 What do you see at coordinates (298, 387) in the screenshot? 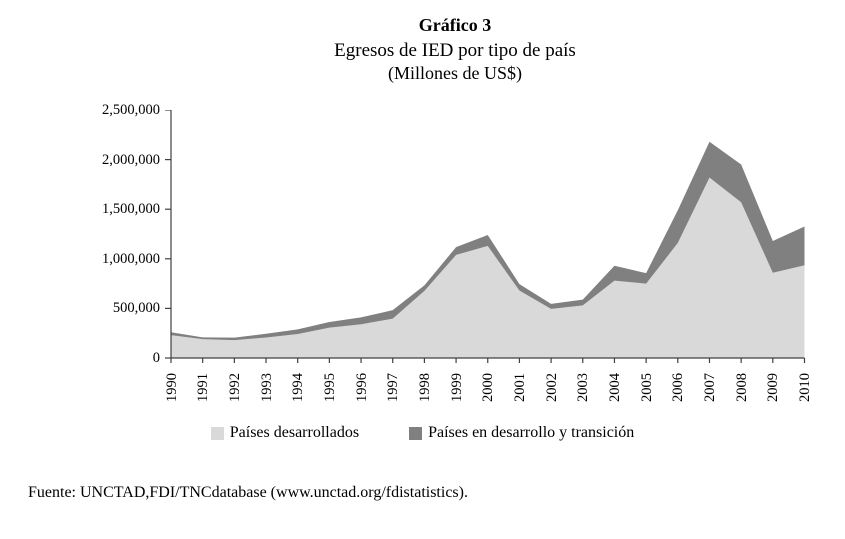
I see `x-tick-label: 1994` at bounding box center [298, 387].